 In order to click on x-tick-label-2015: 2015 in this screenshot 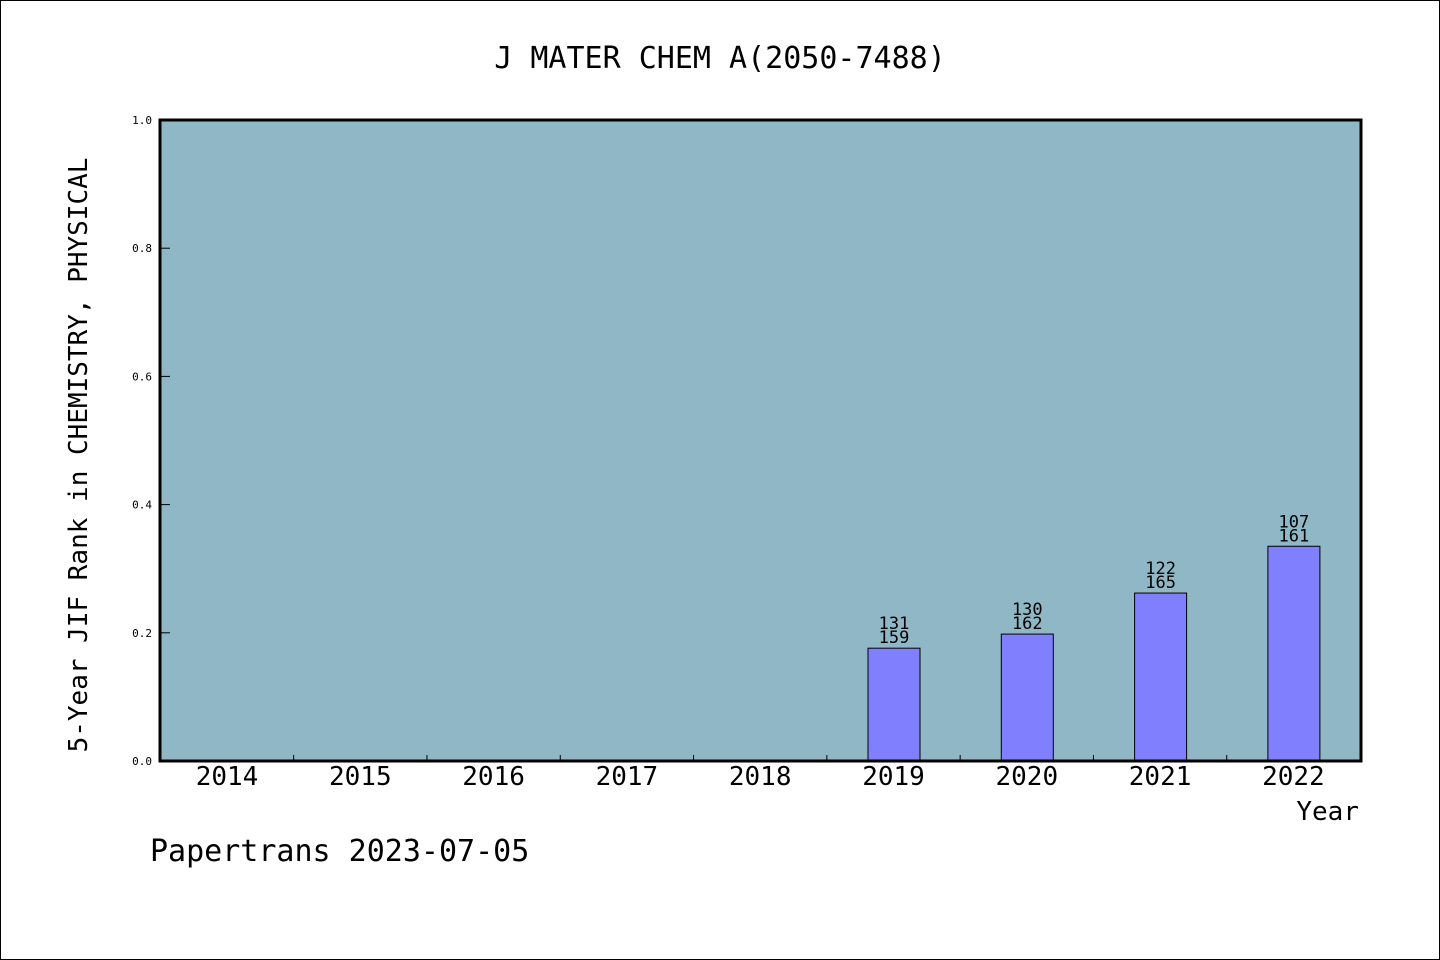, I will do `click(360, 777)`.